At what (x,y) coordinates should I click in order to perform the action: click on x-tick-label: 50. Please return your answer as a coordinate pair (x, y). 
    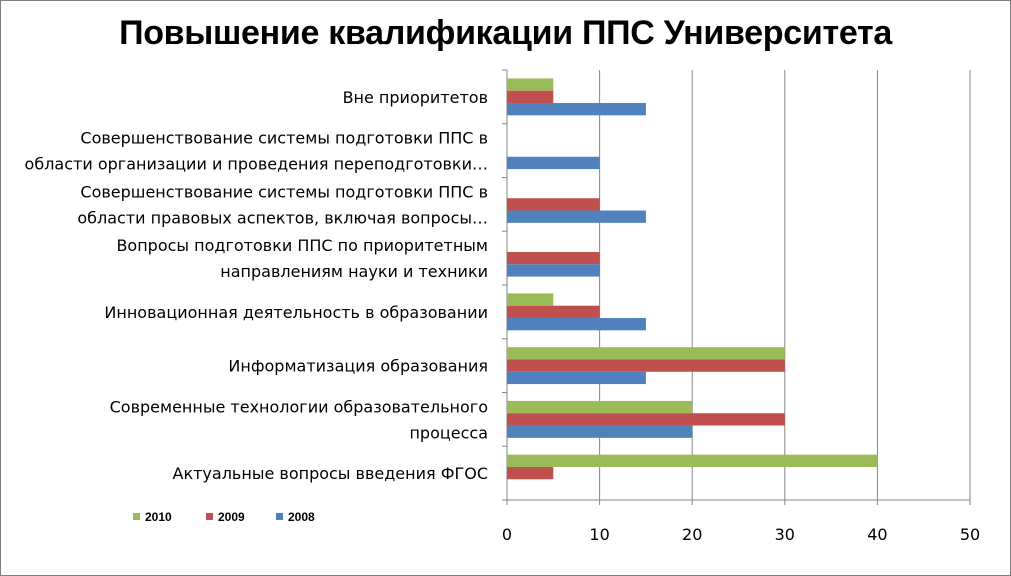
    Looking at the image, I should click on (970, 534).